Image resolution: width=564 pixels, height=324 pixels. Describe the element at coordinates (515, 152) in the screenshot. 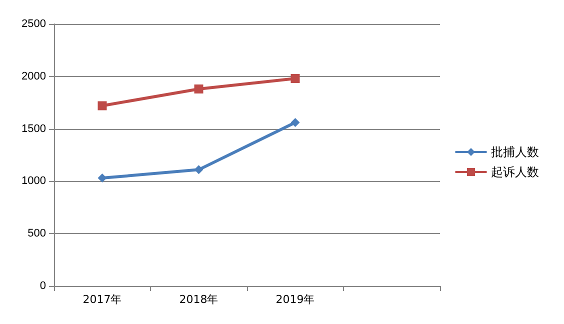

I see `legend-label: 批捕人数` at that location.